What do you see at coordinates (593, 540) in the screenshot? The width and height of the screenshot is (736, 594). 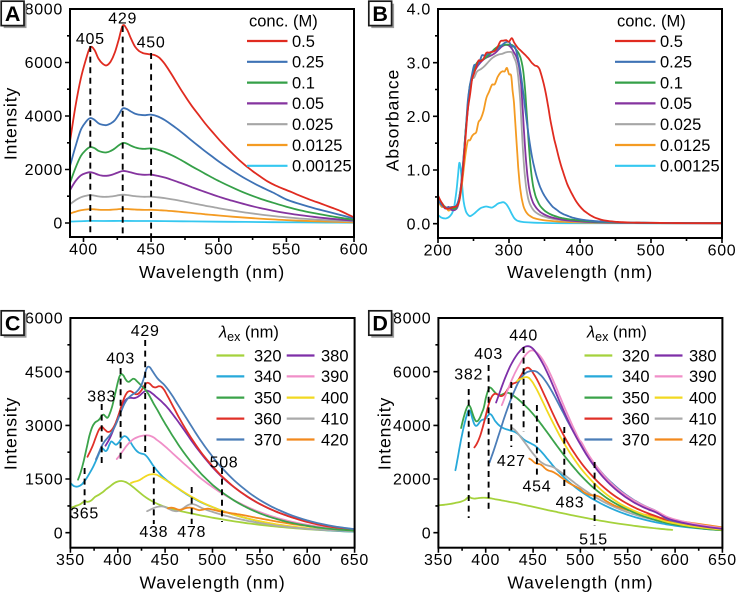 I see `svg-text: 515` at bounding box center [593, 540].